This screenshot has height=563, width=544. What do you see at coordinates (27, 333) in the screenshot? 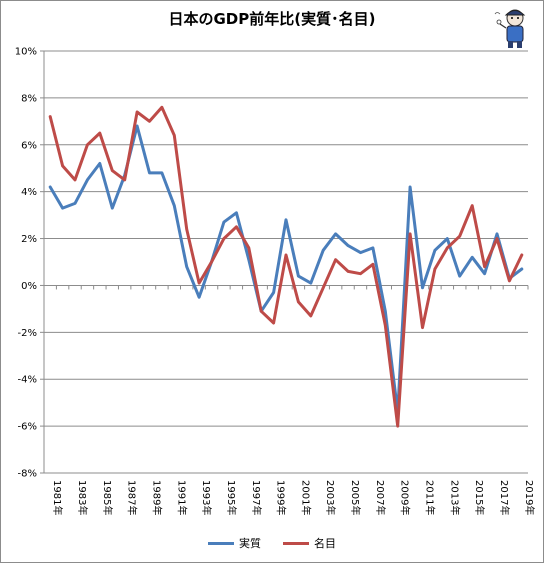
I see `y-tick-label: -2%` at bounding box center [27, 333].